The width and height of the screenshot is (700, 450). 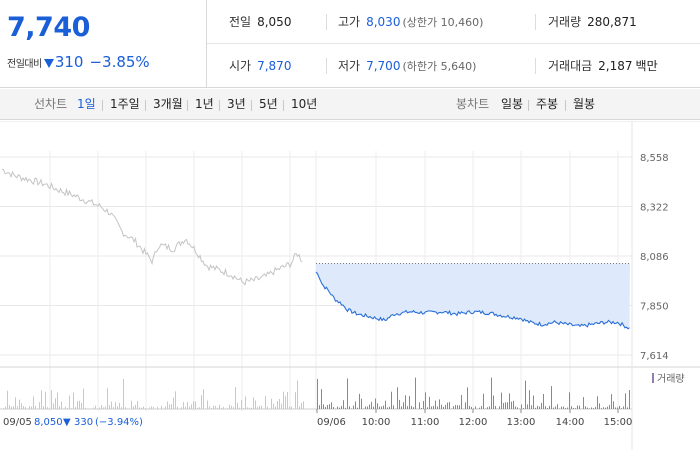 I want to click on stat-value: 7,870, so click(x=274, y=66).